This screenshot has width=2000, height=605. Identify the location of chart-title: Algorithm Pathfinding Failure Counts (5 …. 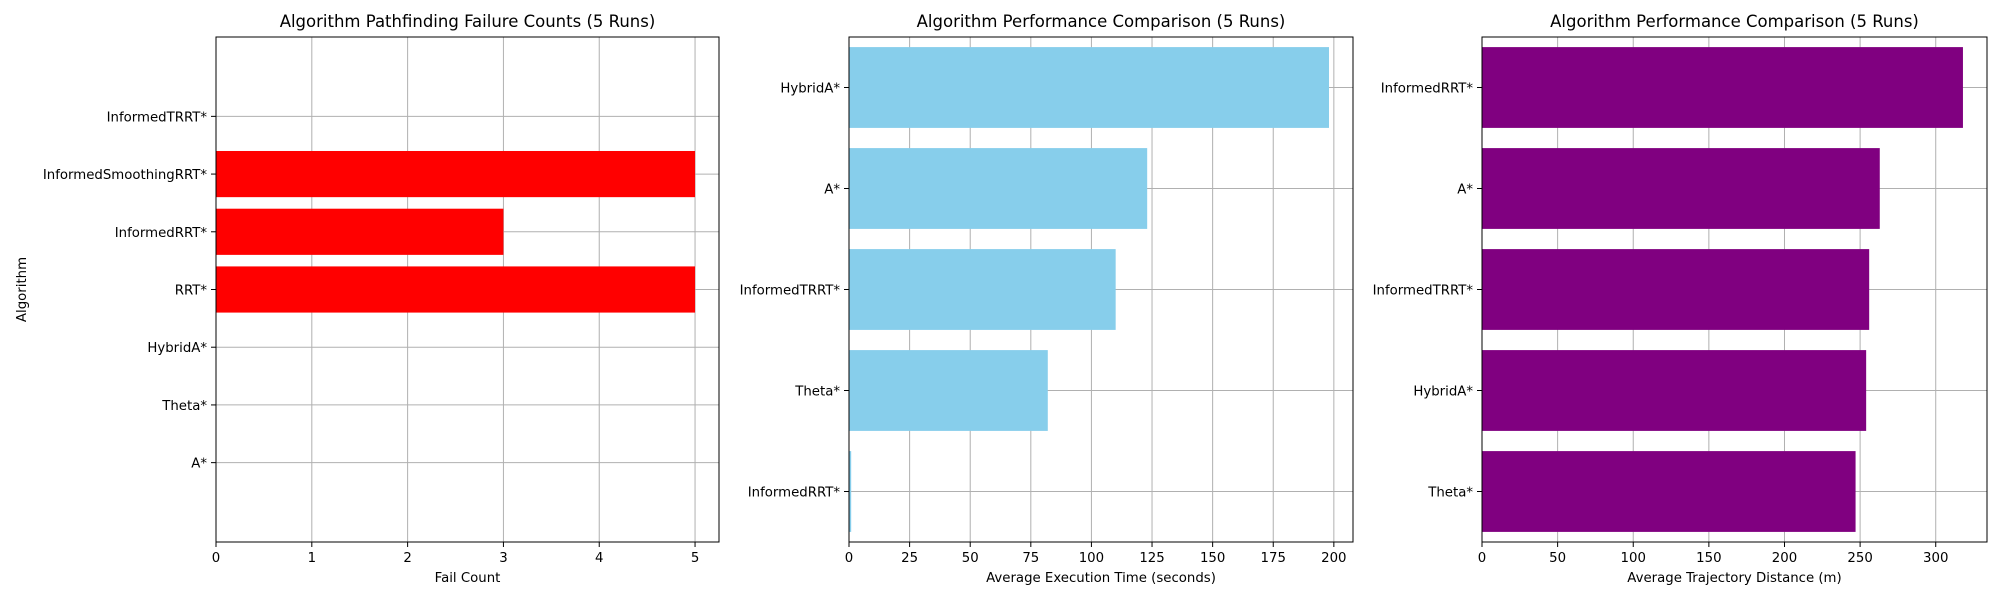
(468, 21).